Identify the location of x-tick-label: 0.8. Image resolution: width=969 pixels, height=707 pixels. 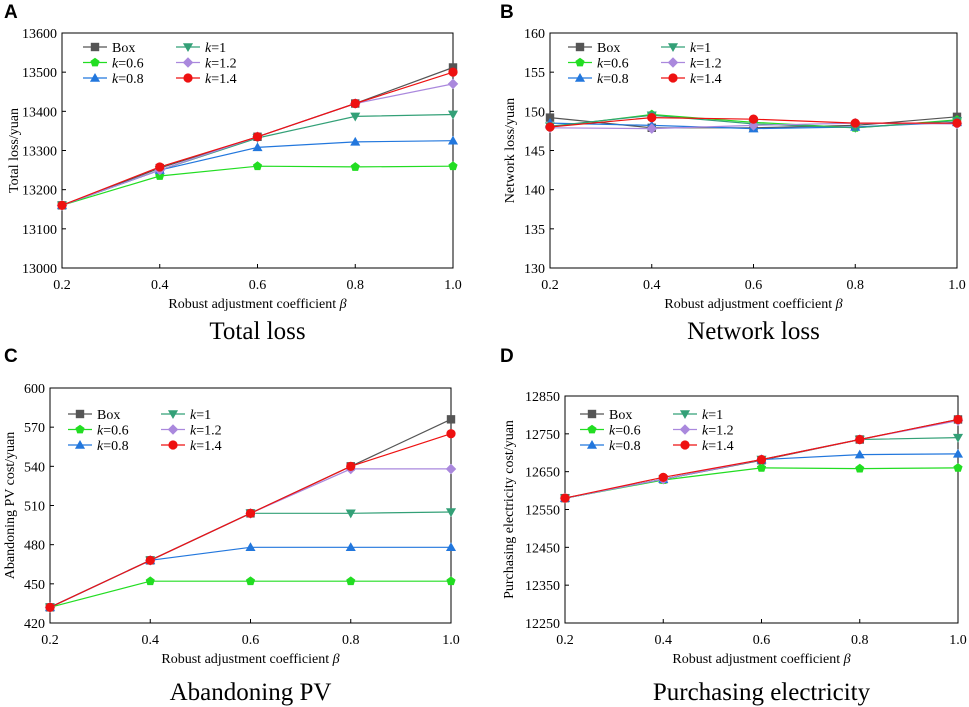
(351, 640).